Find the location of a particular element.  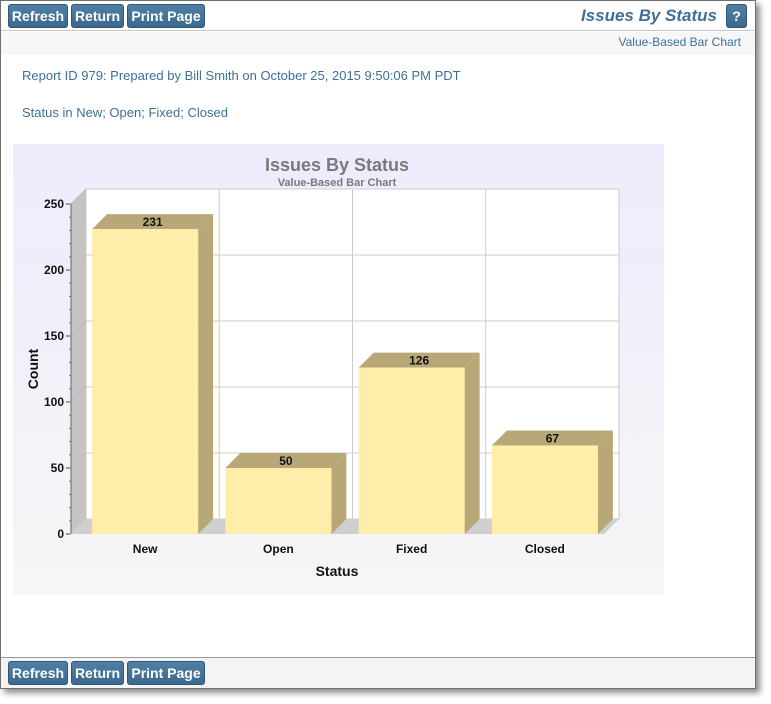

chart-type-label: Value-Based Bar Chart is located at coordinates (679, 42).